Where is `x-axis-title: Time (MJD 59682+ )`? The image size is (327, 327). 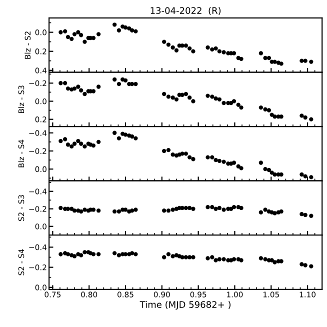 x-axis-title: Time (MJD 59682+ ) is located at coordinates (185, 305).